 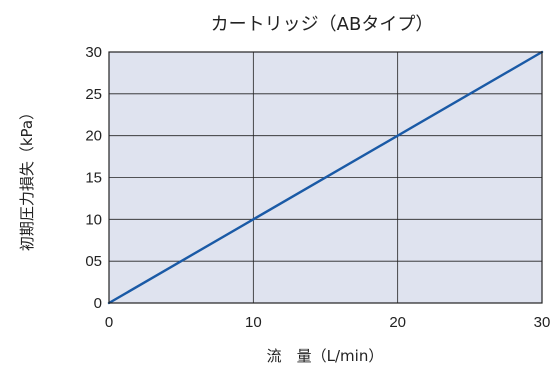 What do you see at coordinates (93, 94) in the screenshot?
I see `y-tick-label: 25` at bounding box center [93, 94].